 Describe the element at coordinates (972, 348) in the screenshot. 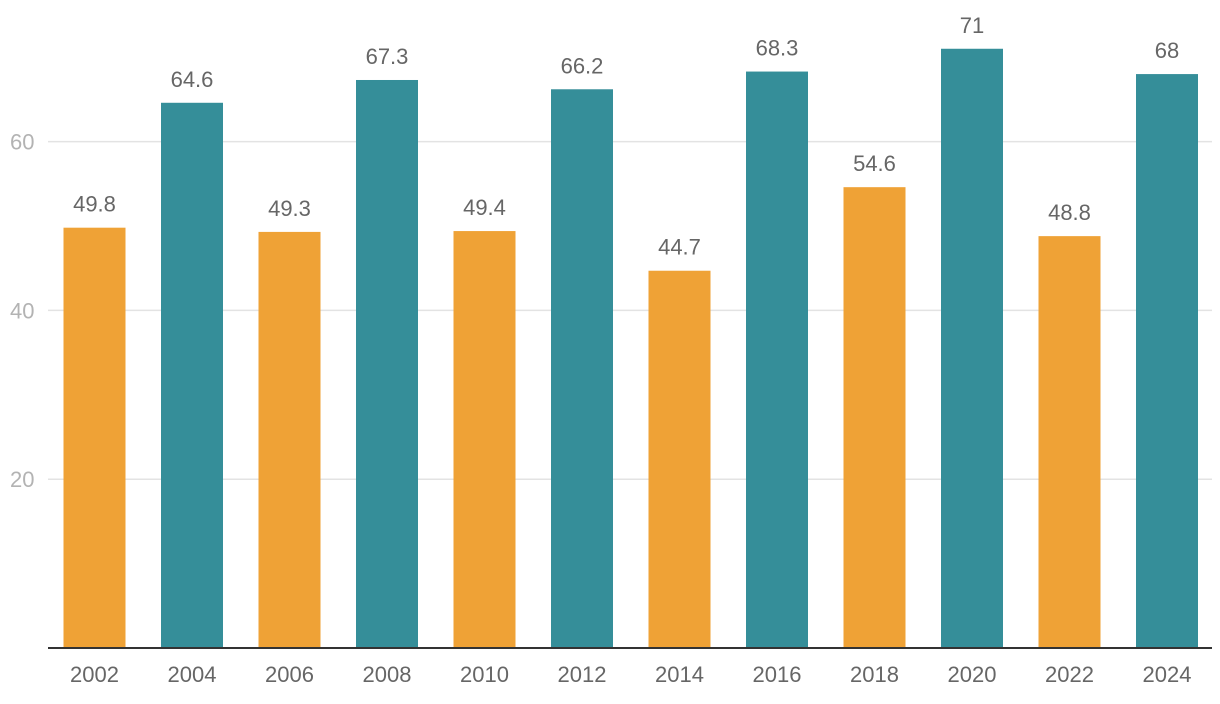

I see `bar-2020` at that location.